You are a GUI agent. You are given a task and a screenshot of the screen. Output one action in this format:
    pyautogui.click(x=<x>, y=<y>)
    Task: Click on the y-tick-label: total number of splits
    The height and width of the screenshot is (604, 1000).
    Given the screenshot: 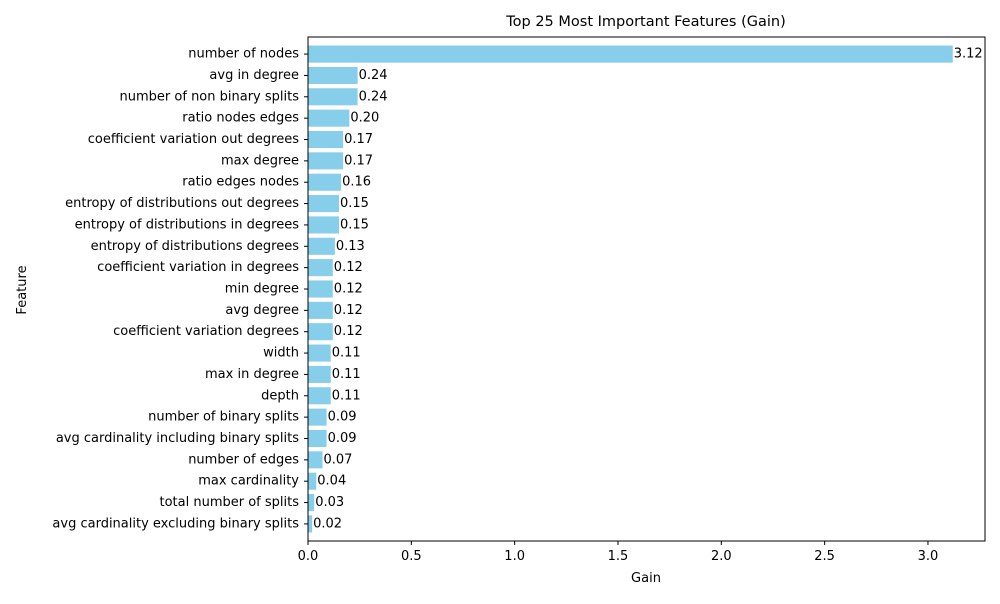 What is the action you would take?
    pyautogui.click(x=229, y=502)
    